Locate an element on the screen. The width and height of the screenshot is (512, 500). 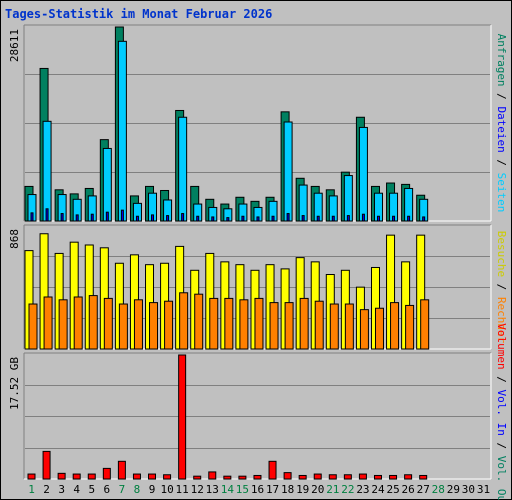
day-label: 14 is located at coordinates (228, 489).